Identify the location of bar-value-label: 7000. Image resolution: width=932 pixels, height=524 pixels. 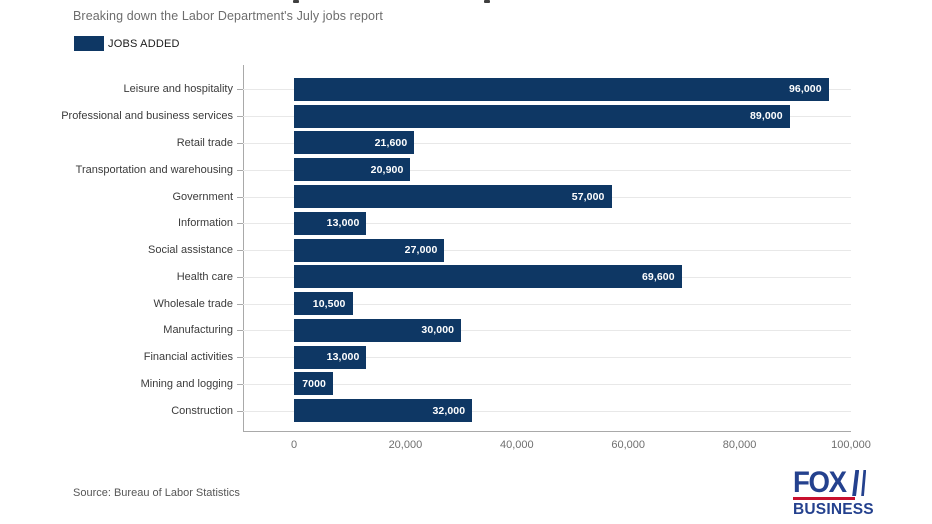
(314, 383).